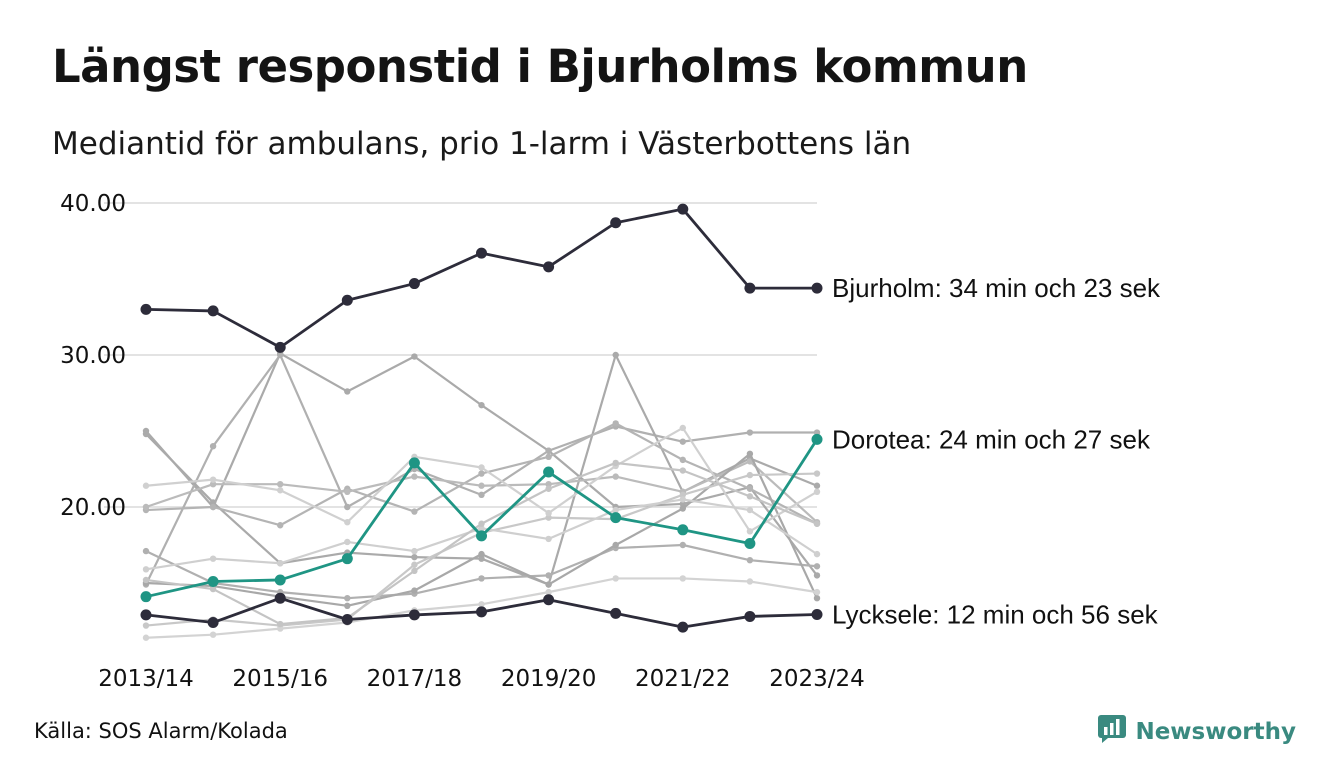  I want to click on series-label-lycksele: Lycksele: 12 min och 56 sek, so click(995, 614).